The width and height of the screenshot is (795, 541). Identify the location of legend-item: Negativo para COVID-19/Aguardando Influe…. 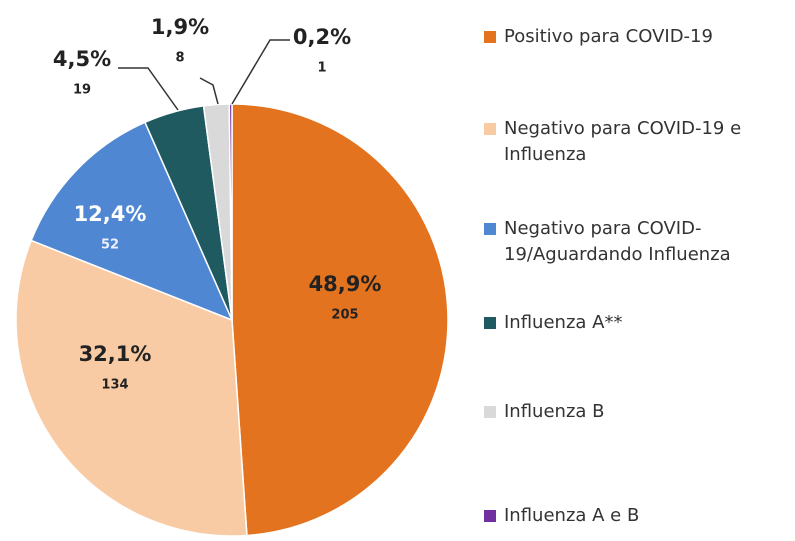
(629, 242).